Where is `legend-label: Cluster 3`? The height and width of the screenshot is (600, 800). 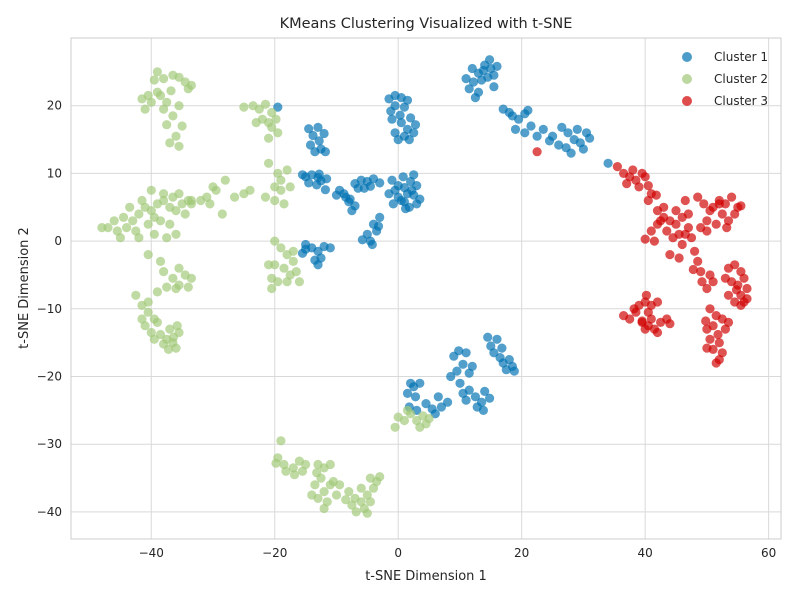 legend-label: Cluster 3 is located at coordinates (741, 101).